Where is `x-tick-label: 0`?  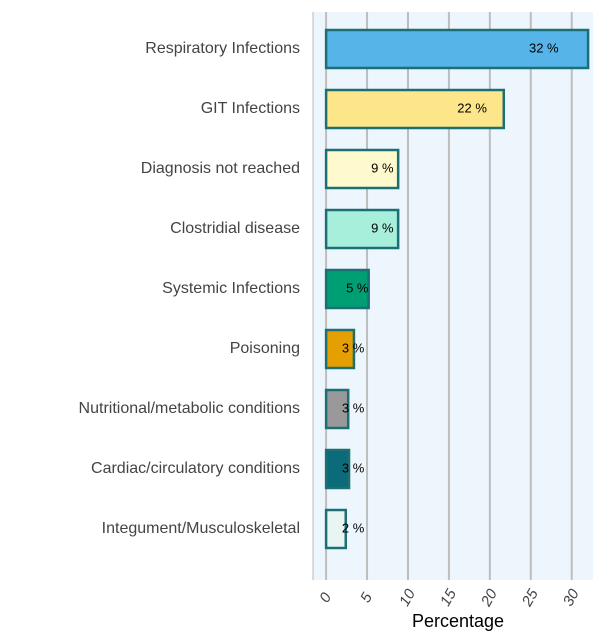
x-tick-label: 0 is located at coordinates (325, 597).